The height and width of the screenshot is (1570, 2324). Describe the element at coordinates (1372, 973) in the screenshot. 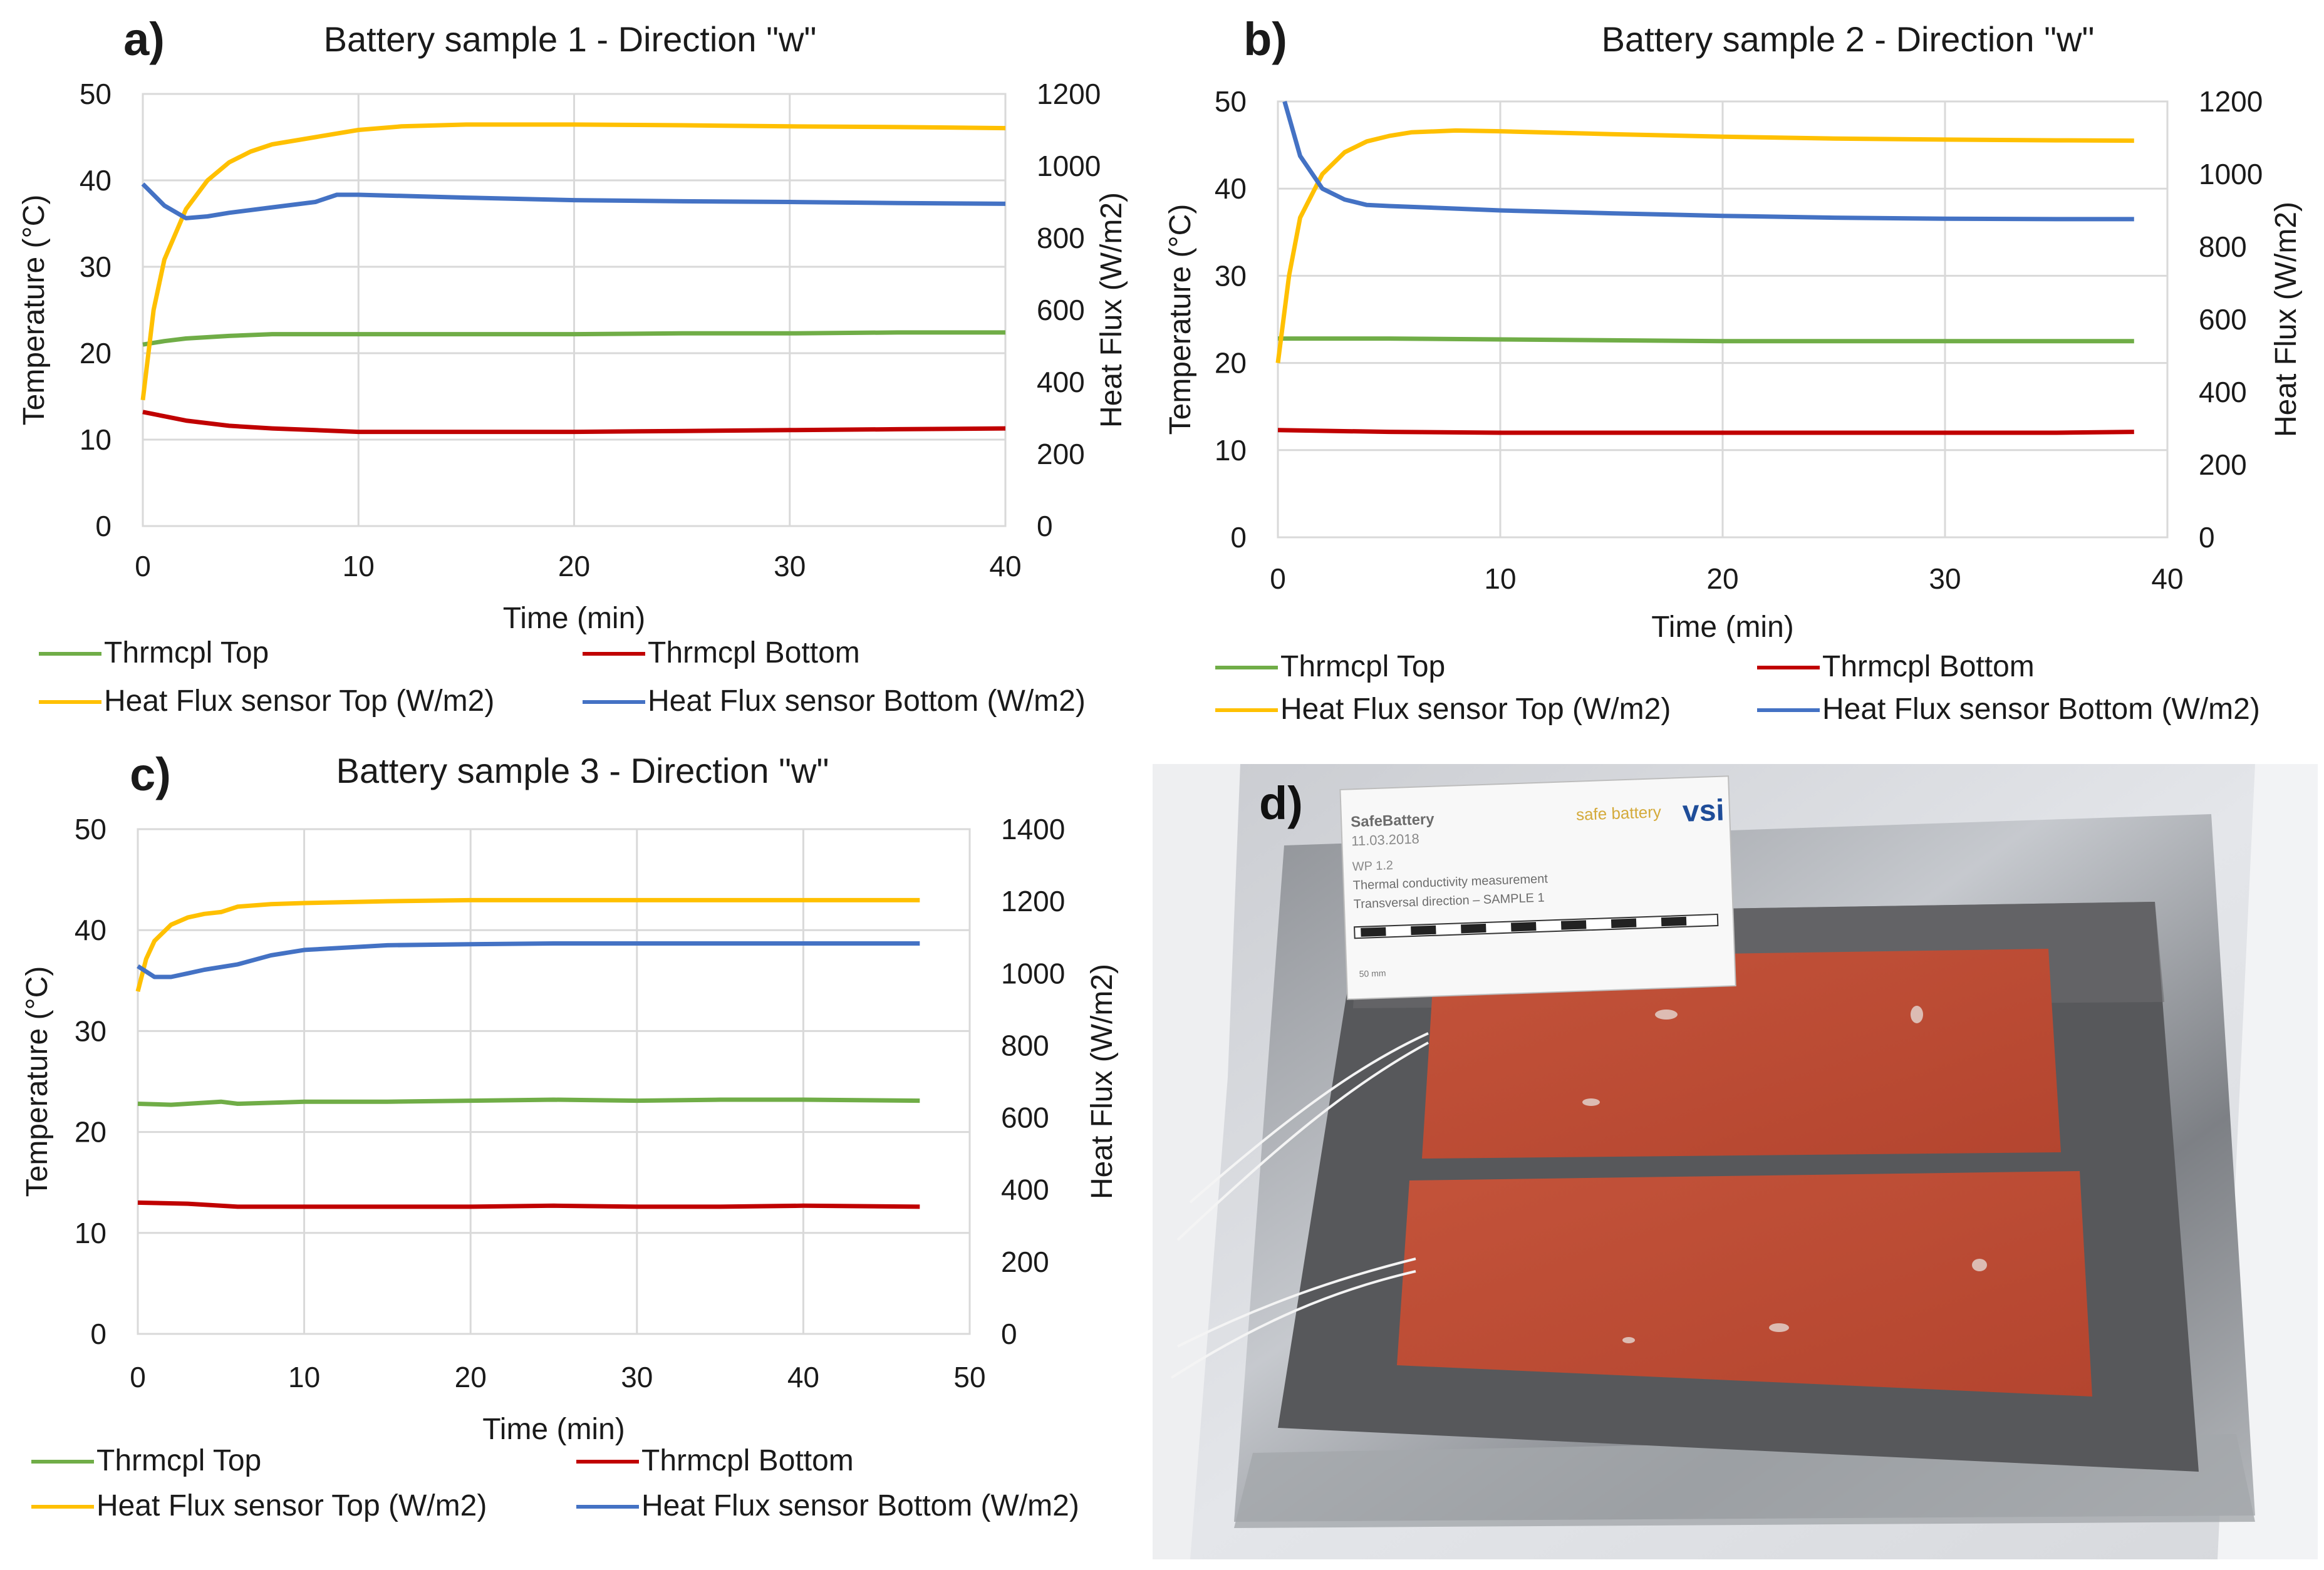

I see `card-scale: 50 mm` at that location.